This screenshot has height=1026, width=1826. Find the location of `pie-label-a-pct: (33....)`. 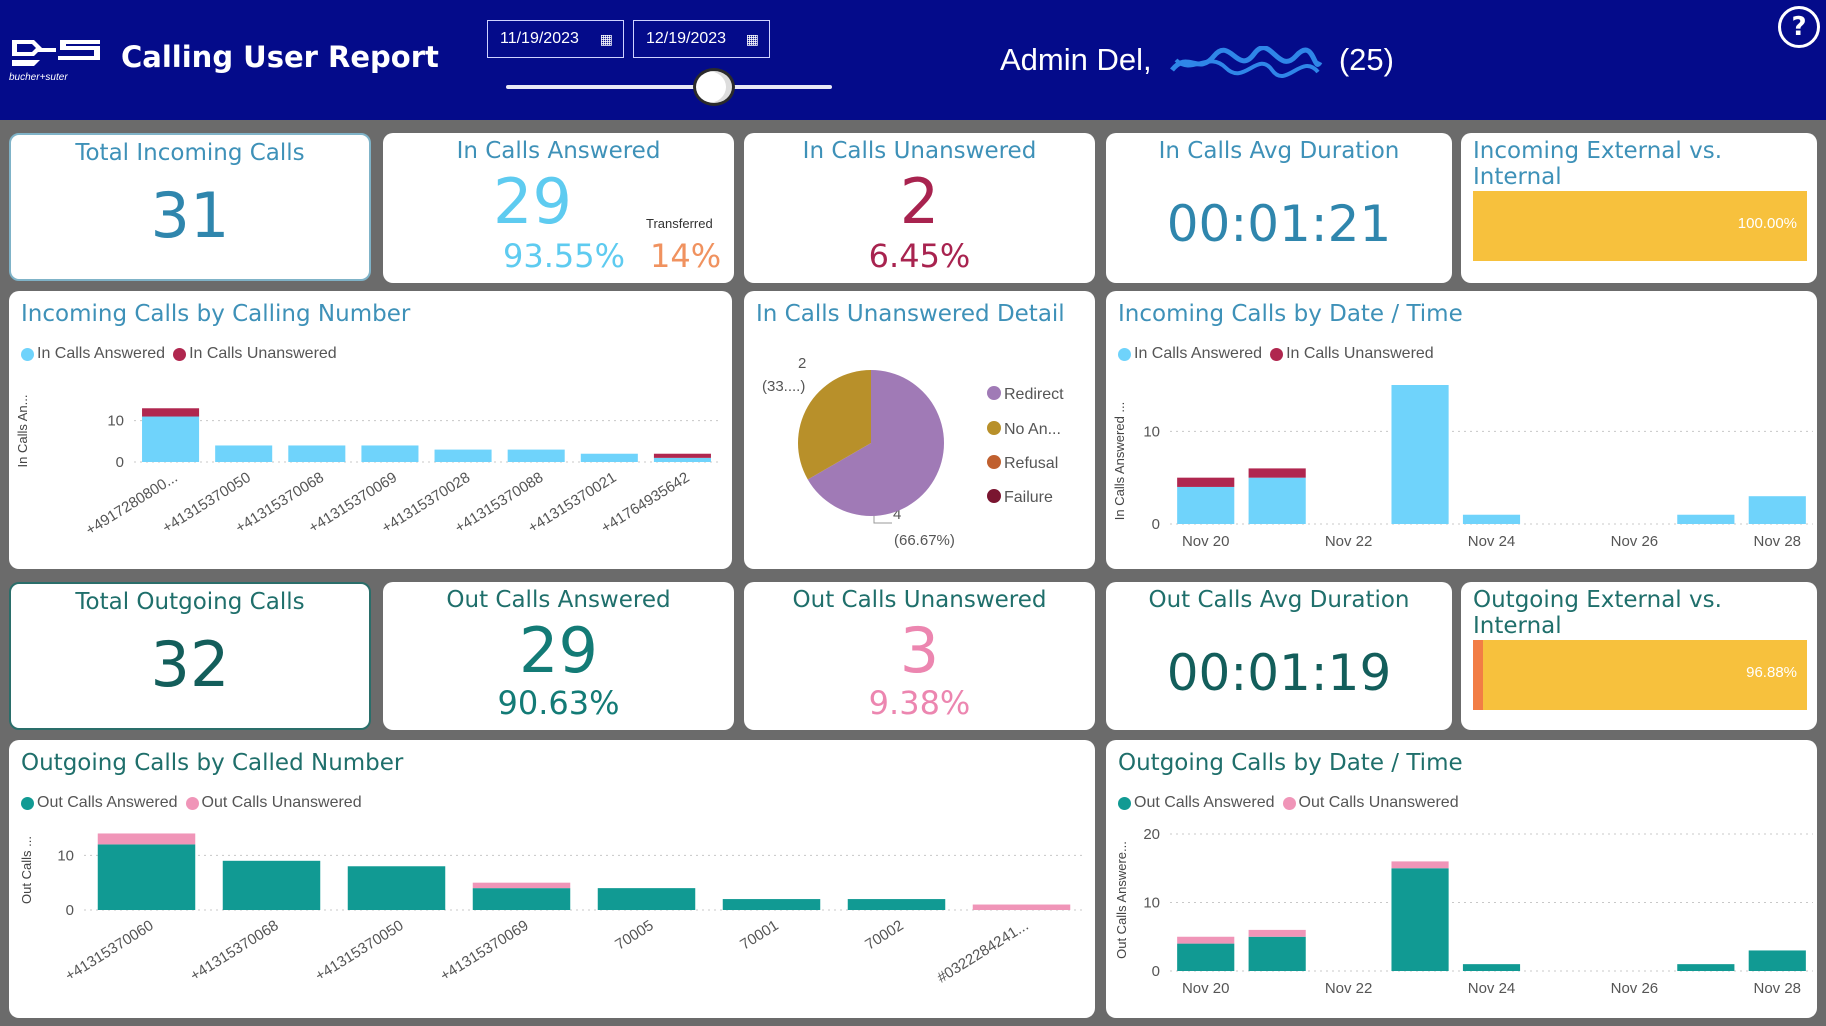

pie-label-a-pct: (33....) is located at coordinates (783, 386).